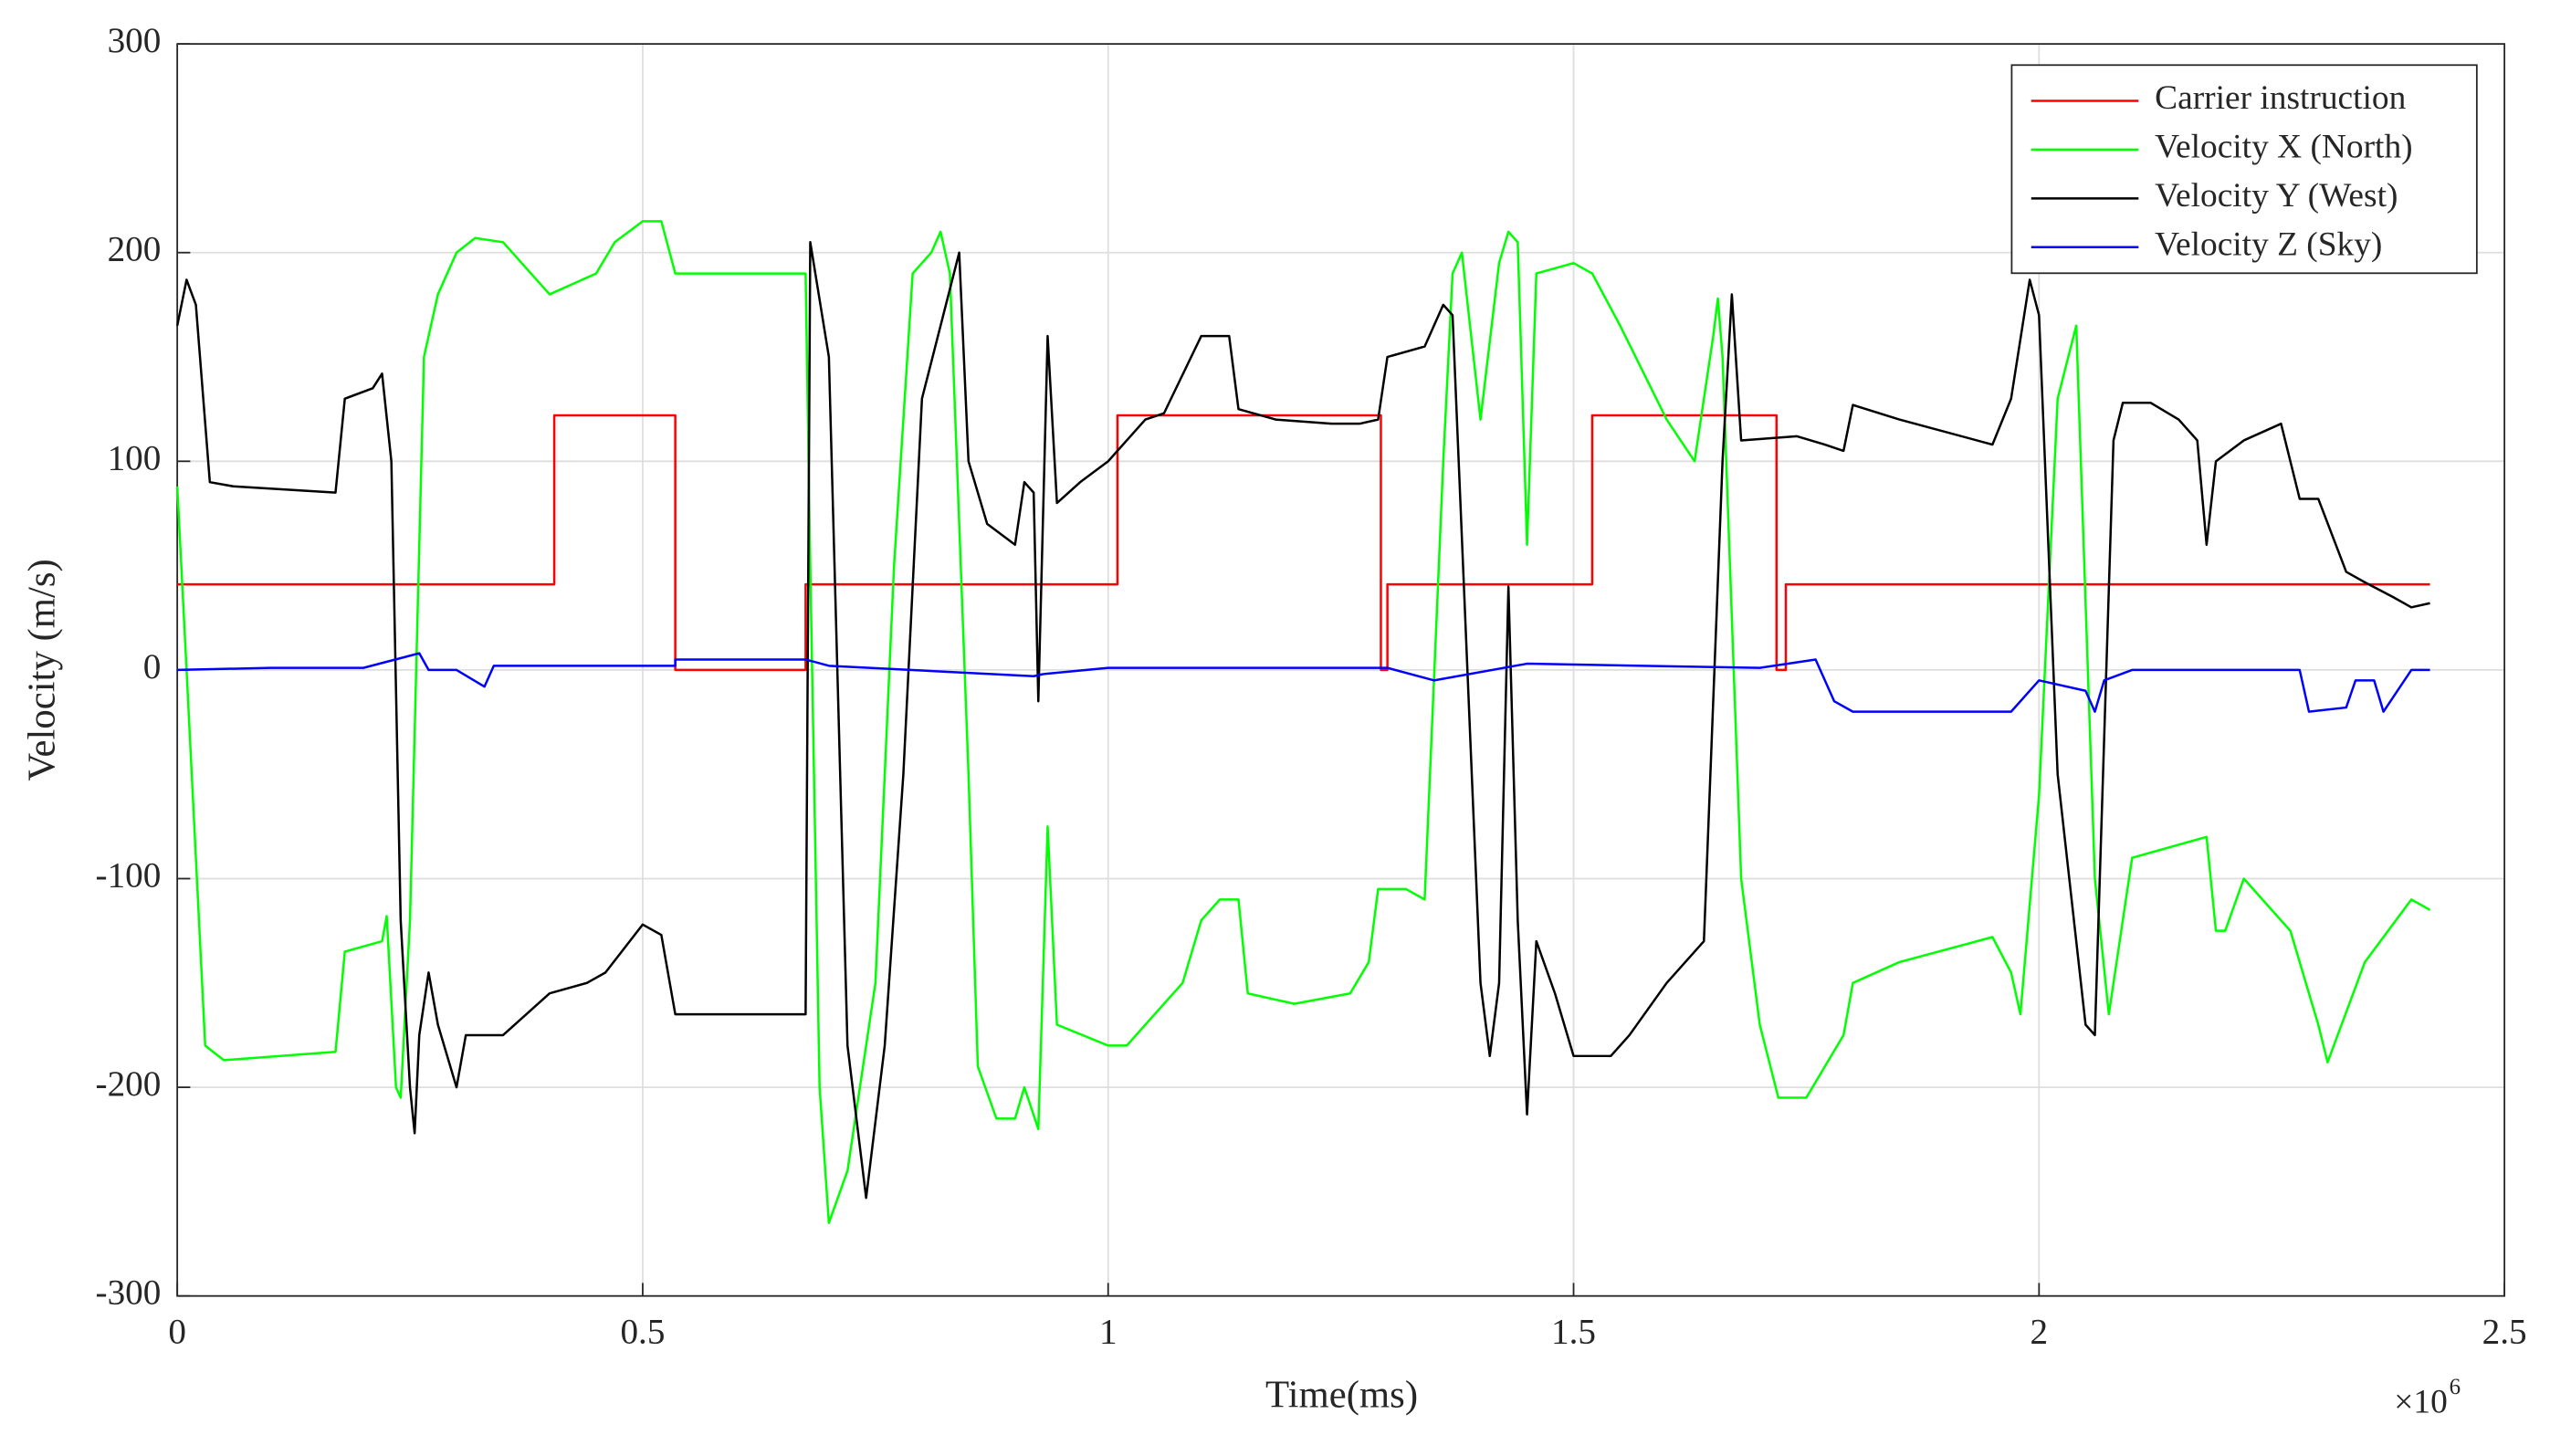 The height and width of the screenshot is (1456, 2550). What do you see at coordinates (135, 249) in the screenshot?
I see `y-tick-label: 200` at bounding box center [135, 249].